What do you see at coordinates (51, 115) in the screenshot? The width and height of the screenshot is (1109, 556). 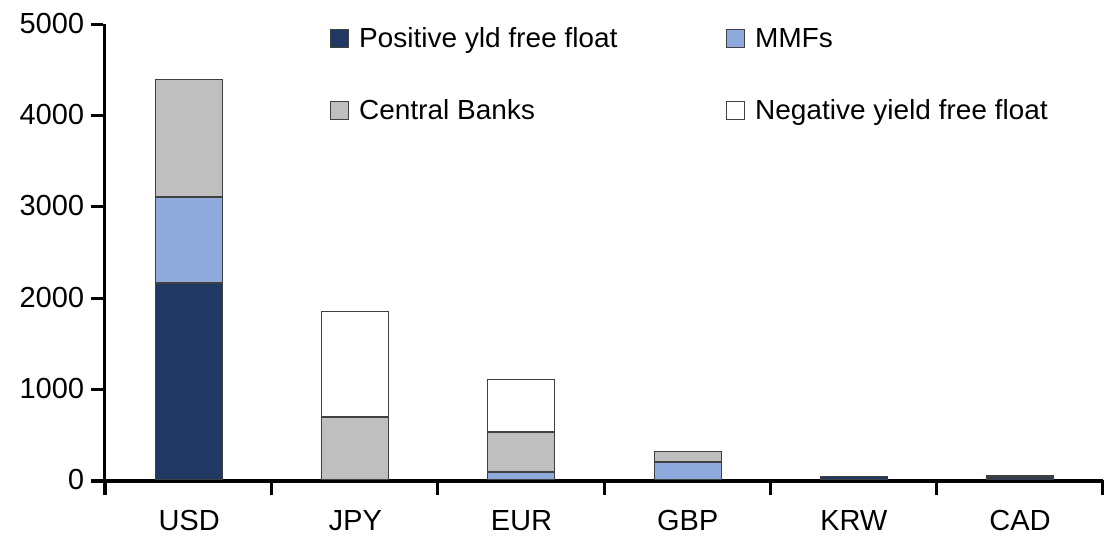 I see `y-tick-label: 4000` at bounding box center [51, 115].